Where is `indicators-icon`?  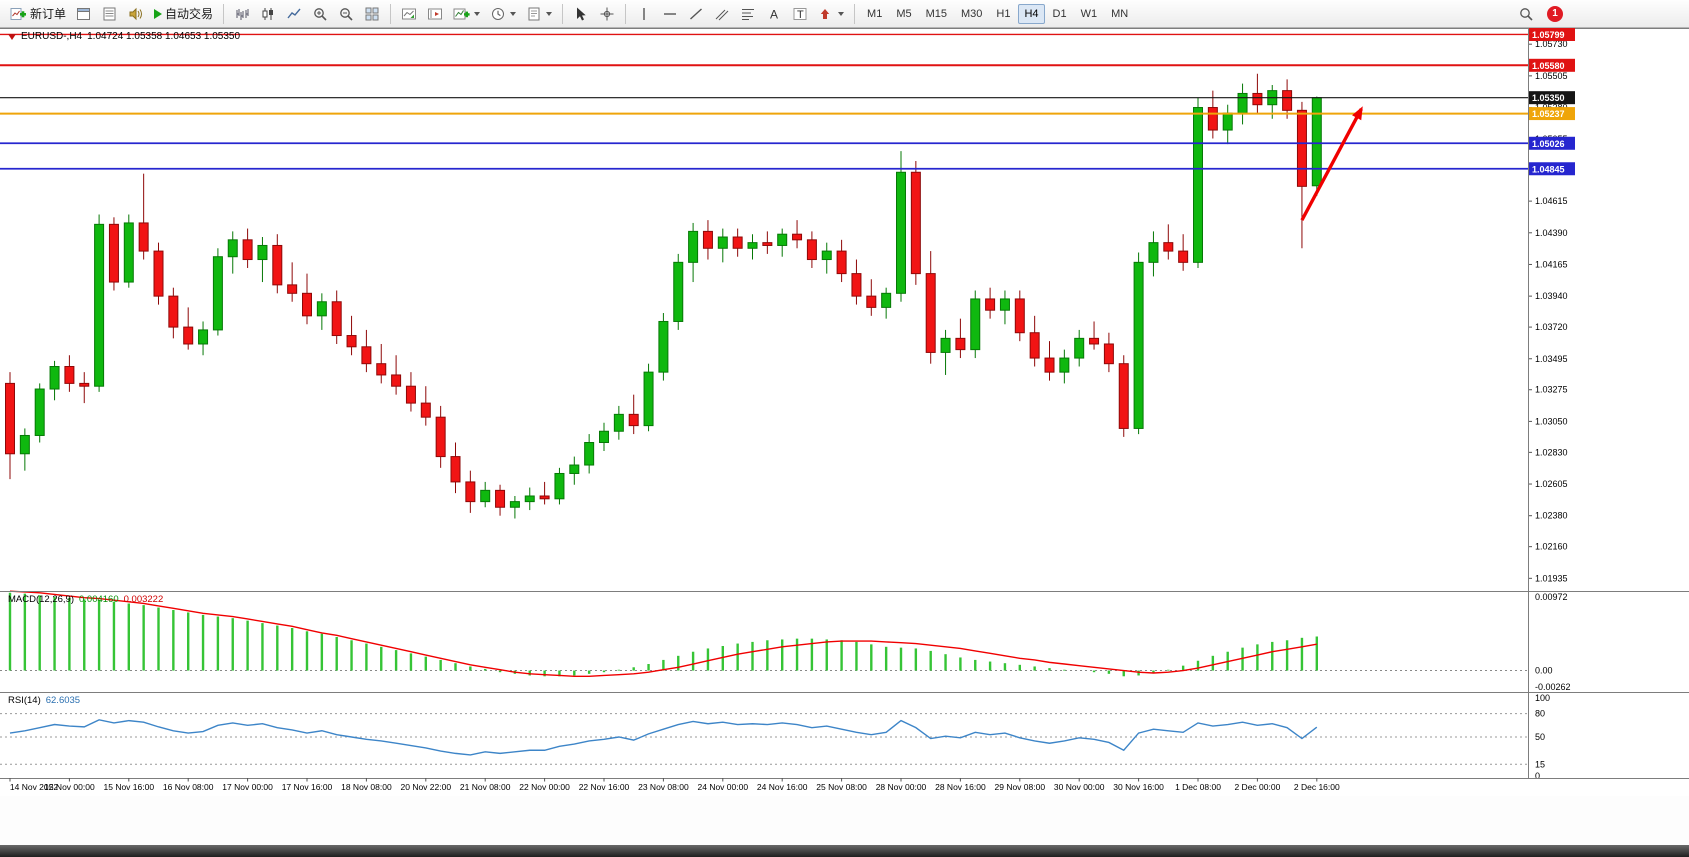
indicators-icon is located at coordinates (461, 14).